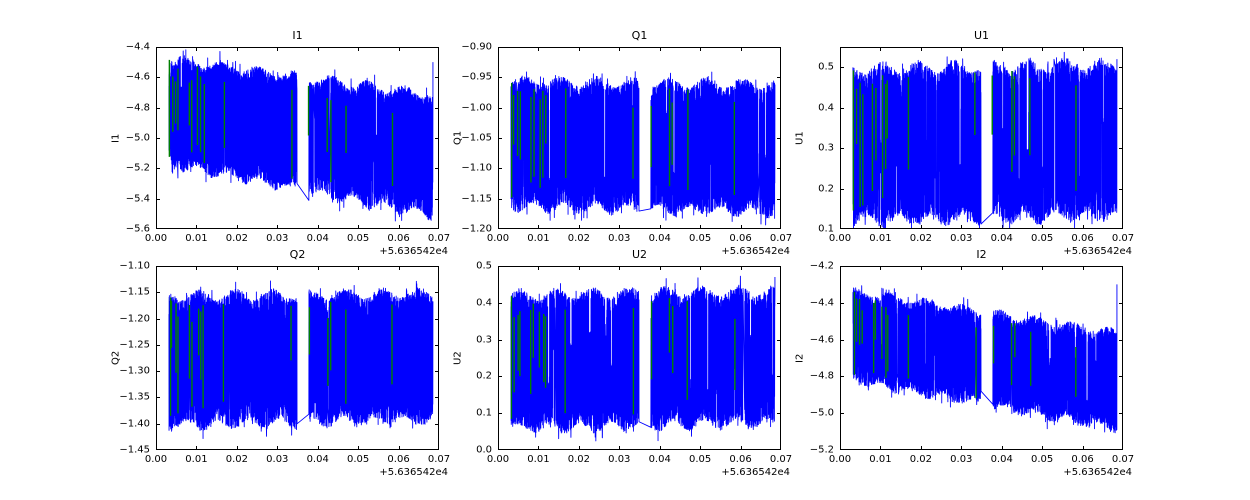 The image size is (1250, 500). What do you see at coordinates (821, 303) in the screenshot?
I see `y-tick-label: −4.4` at bounding box center [821, 303].